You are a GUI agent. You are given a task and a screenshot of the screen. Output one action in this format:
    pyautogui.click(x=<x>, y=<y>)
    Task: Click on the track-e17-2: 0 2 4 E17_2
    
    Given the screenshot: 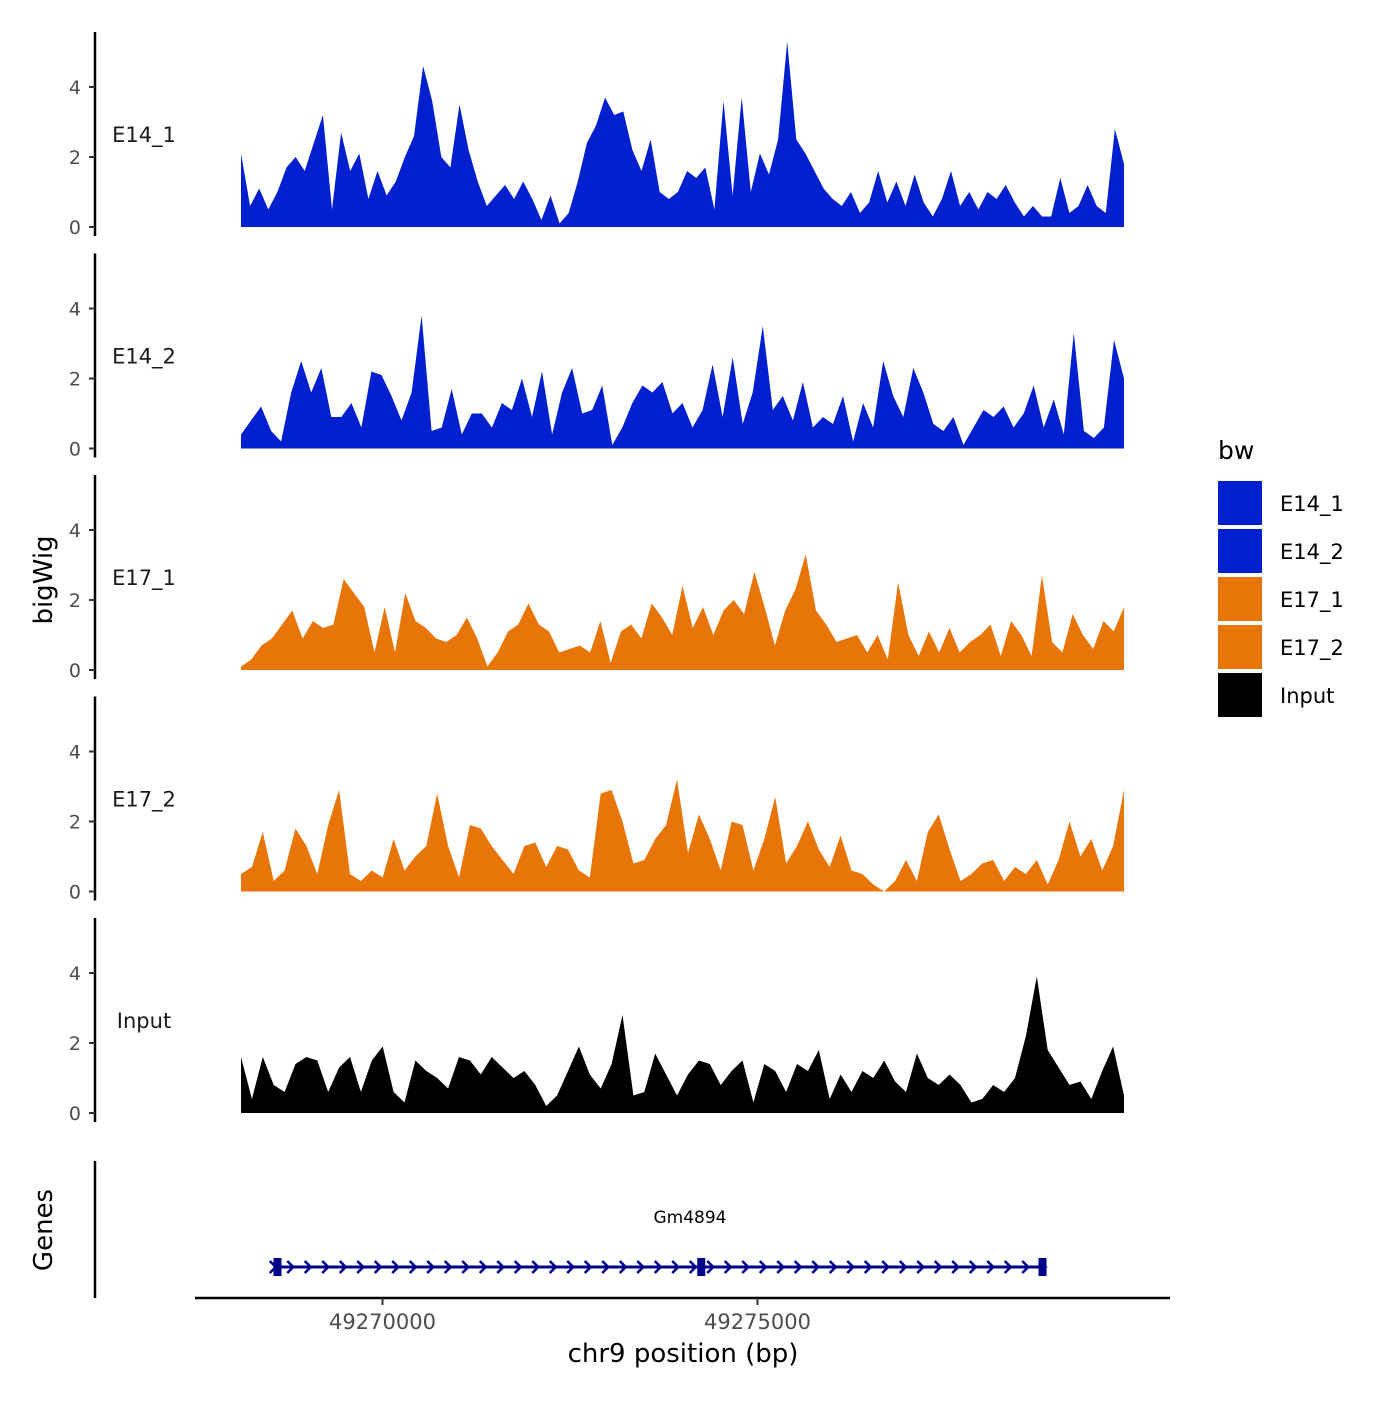 What is the action you would take?
    pyautogui.click(x=596, y=800)
    